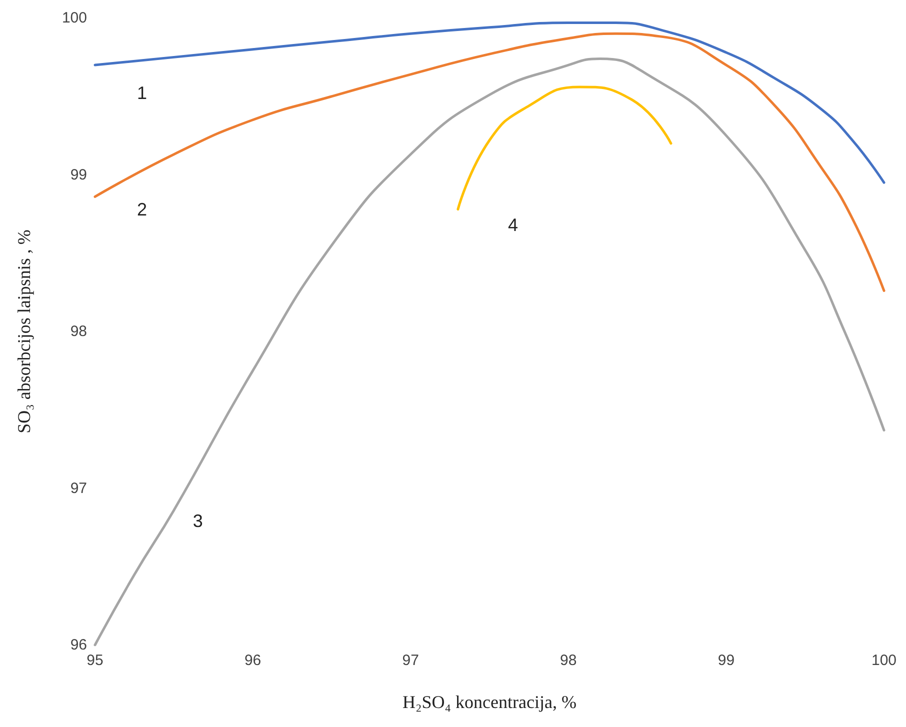  Describe the element at coordinates (410, 660) in the screenshot. I see `x-tick-label: 97` at that location.